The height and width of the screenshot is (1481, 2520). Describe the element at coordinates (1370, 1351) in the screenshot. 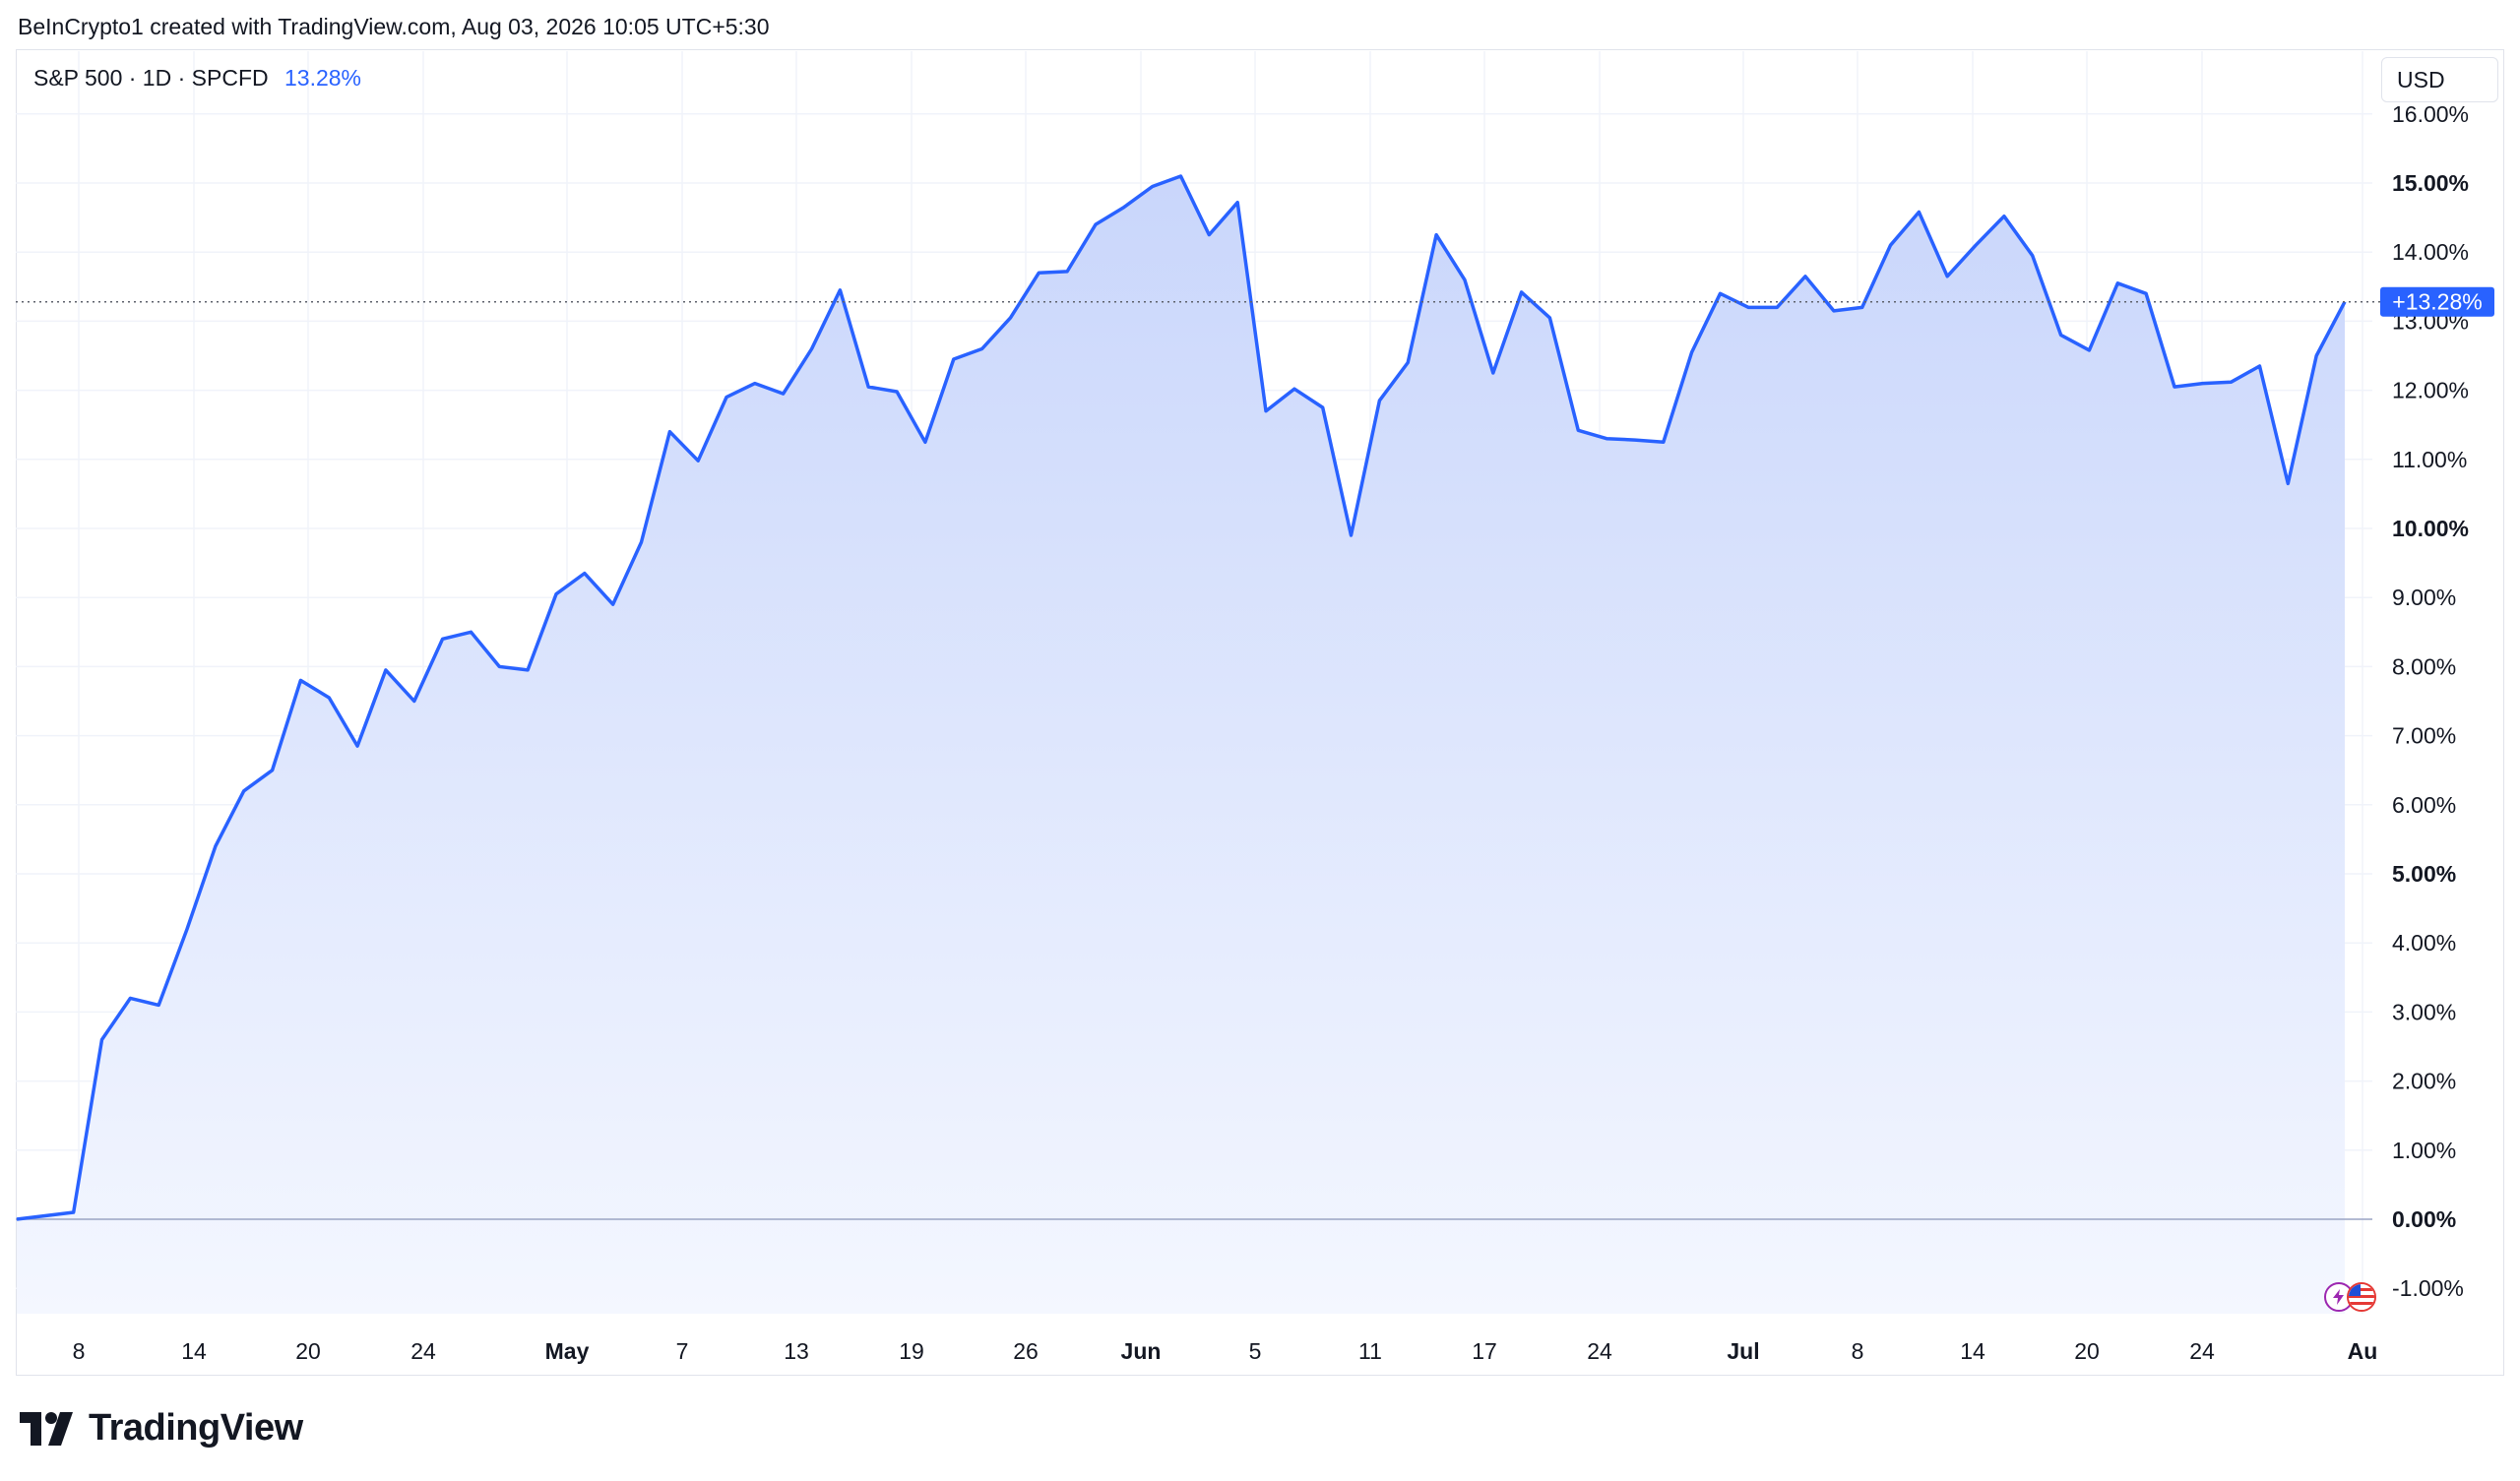

I see `x-tick-label: 11` at that location.